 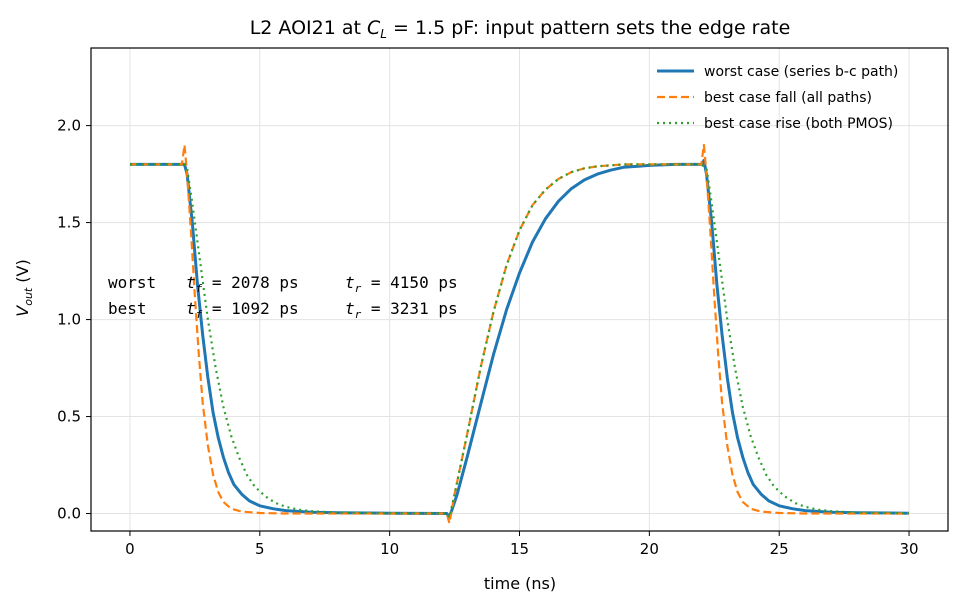 What do you see at coordinates (908, 549) in the screenshot?
I see `x-tick-label: 30` at bounding box center [908, 549].